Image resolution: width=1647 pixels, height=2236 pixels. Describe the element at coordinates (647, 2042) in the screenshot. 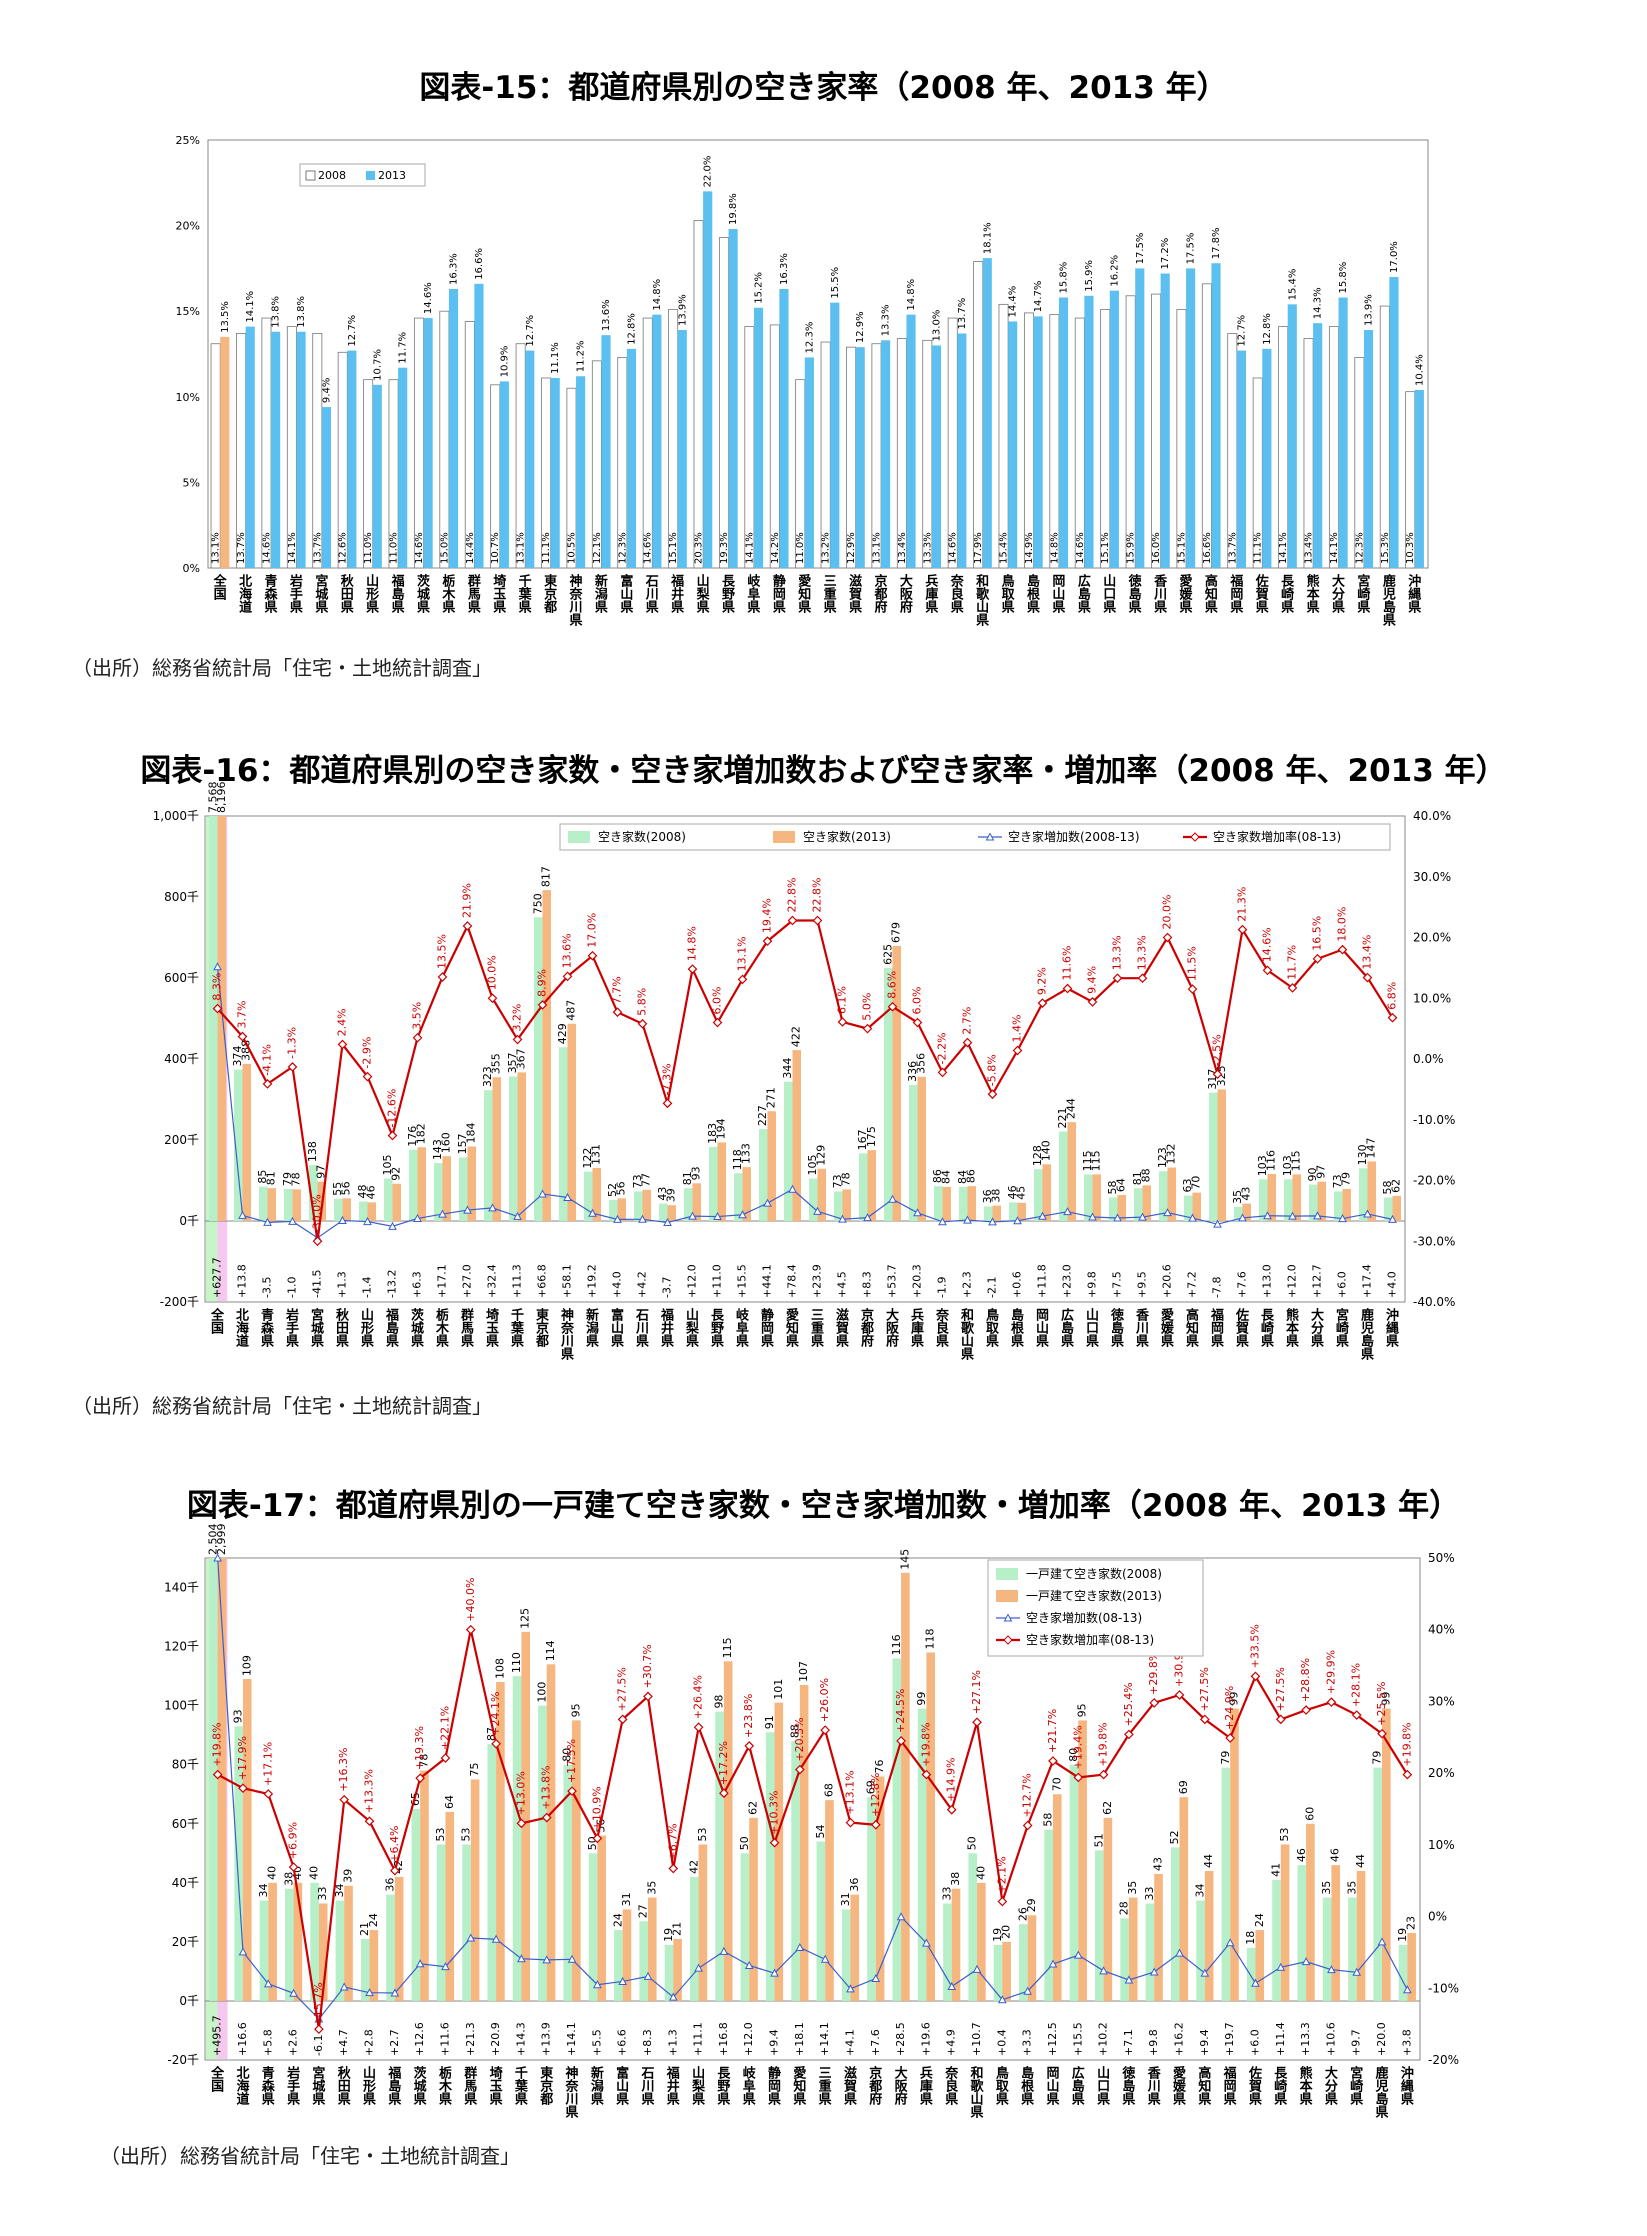

I see `value-label-series-3: +8.3` at that location.